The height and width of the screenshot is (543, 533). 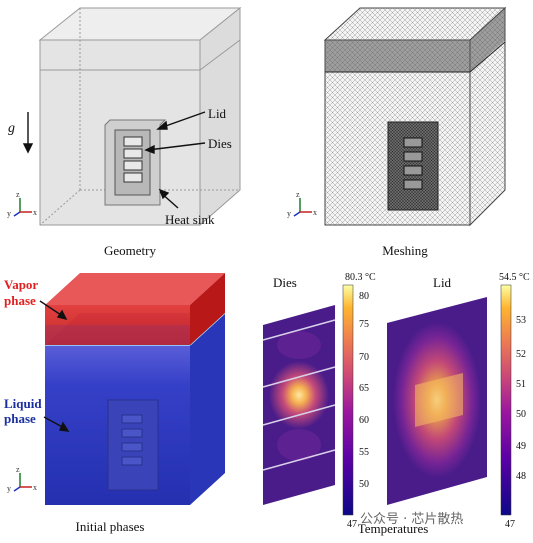 I want to click on dies-tick: 80, so click(x=364, y=296).